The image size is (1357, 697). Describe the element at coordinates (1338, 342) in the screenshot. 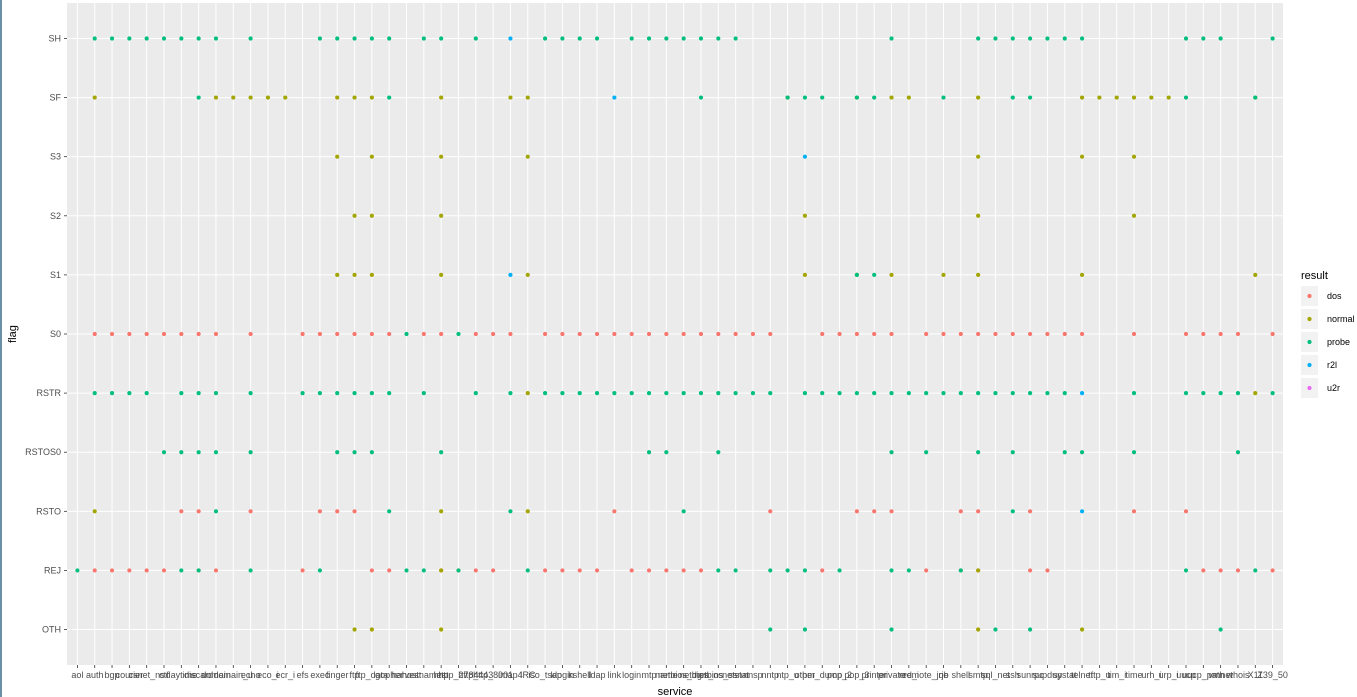

I see `legend-label-probe: probe` at that location.